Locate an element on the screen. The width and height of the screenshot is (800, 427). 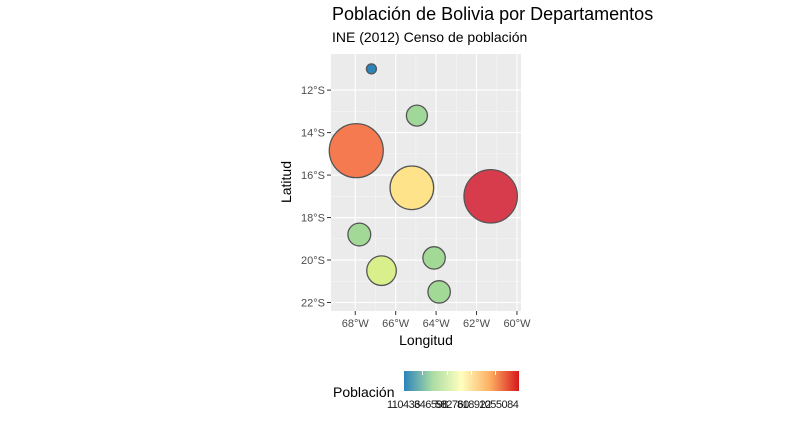
x-tick-label: 66°W is located at coordinates (396, 324).